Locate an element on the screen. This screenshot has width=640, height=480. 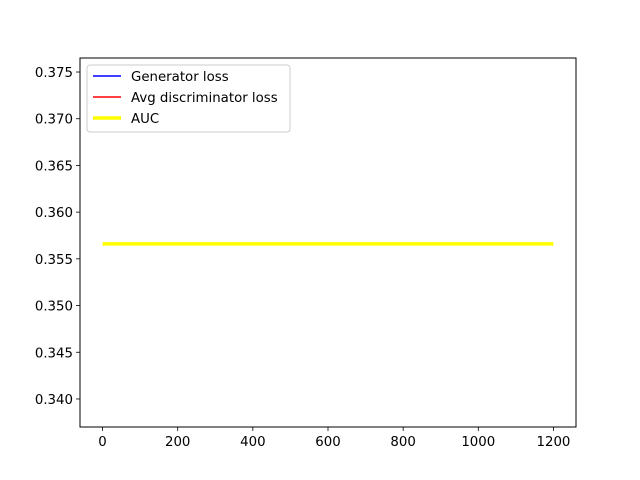
legend-label-1: Avg discriminator loss is located at coordinates (204, 98).